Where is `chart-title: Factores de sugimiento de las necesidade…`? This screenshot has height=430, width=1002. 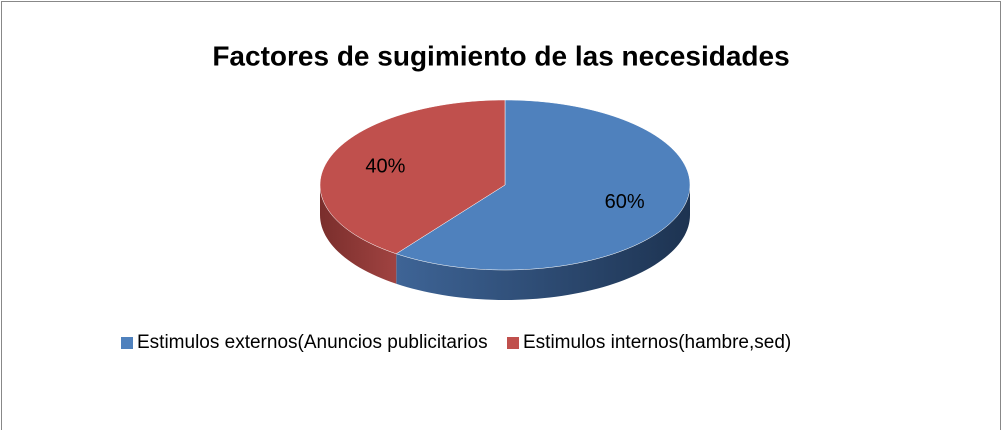 chart-title: Factores de sugimiento de las necesidade… is located at coordinates (500, 55).